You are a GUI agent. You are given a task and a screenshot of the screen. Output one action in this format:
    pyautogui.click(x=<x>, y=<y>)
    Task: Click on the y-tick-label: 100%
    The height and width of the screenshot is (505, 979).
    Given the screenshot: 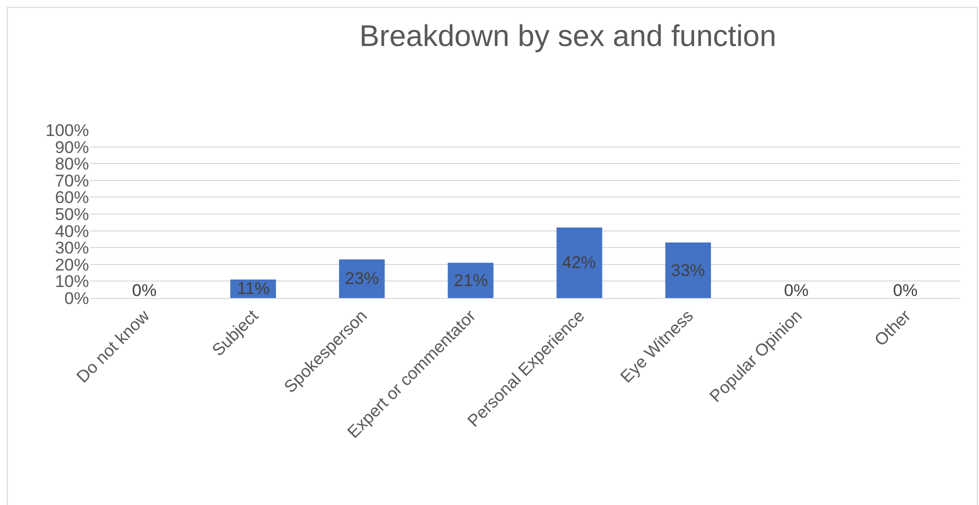 What is the action you would take?
    pyautogui.click(x=67, y=130)
    